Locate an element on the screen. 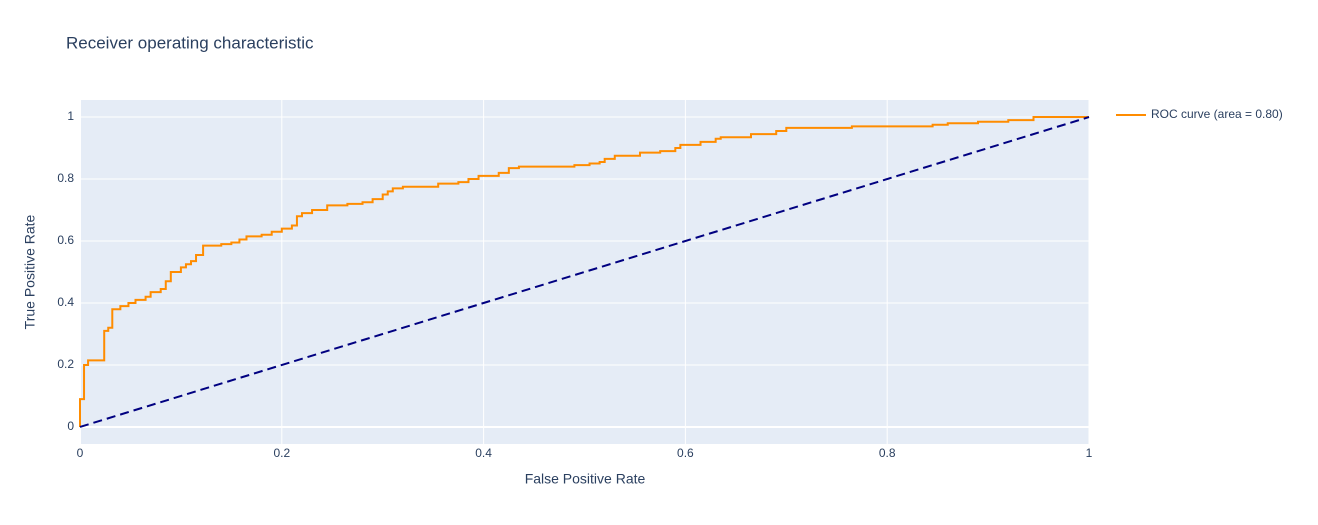 The width and height of the screenshot is (1318, 525). x-axis-title: False Positive Rate is located at coordinates (585, 479).